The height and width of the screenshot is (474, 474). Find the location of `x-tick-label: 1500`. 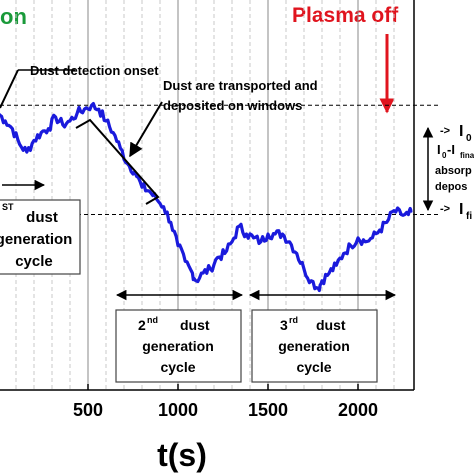

x-tick-label: 1500 is located at coordinates (268, 410).